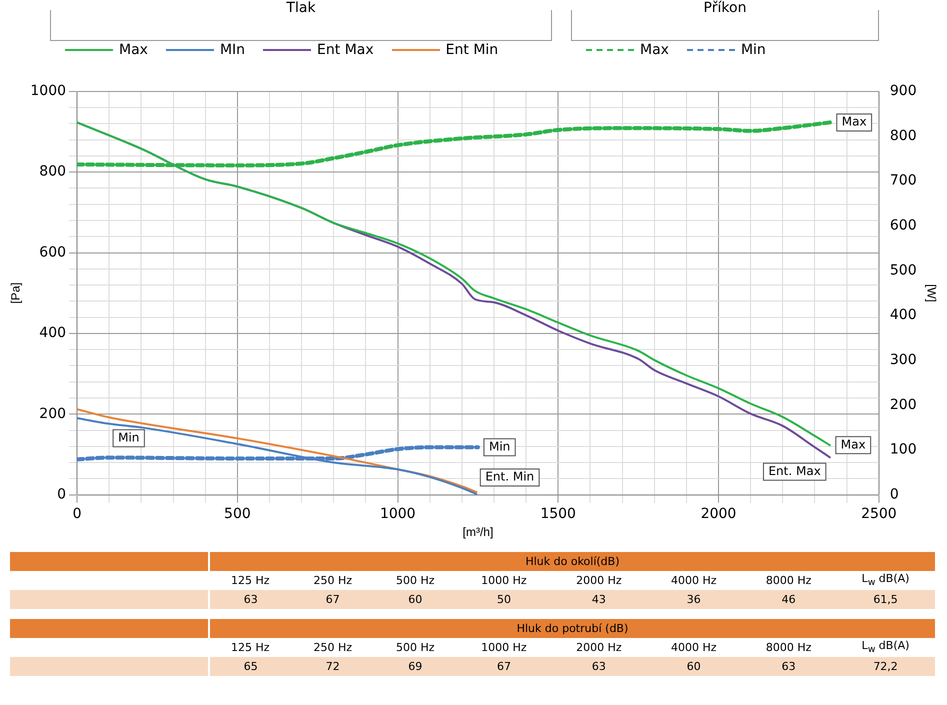 The width and height of the screenshot is (947, 705). Describe the element at coordinates (788, 599) in the screenshot. I see `text: 46` at that location.